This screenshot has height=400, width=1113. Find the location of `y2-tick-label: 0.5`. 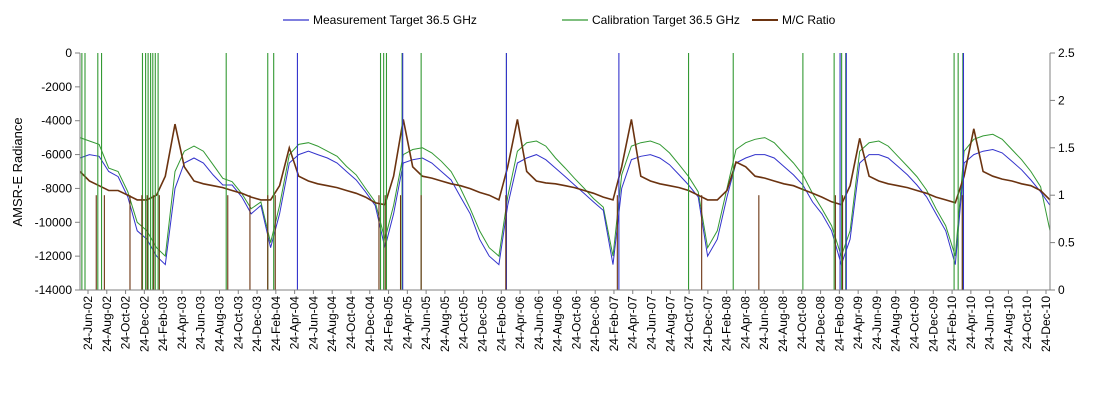

y2-tick-label: 0.5 is located at coordinates (1066, 243).